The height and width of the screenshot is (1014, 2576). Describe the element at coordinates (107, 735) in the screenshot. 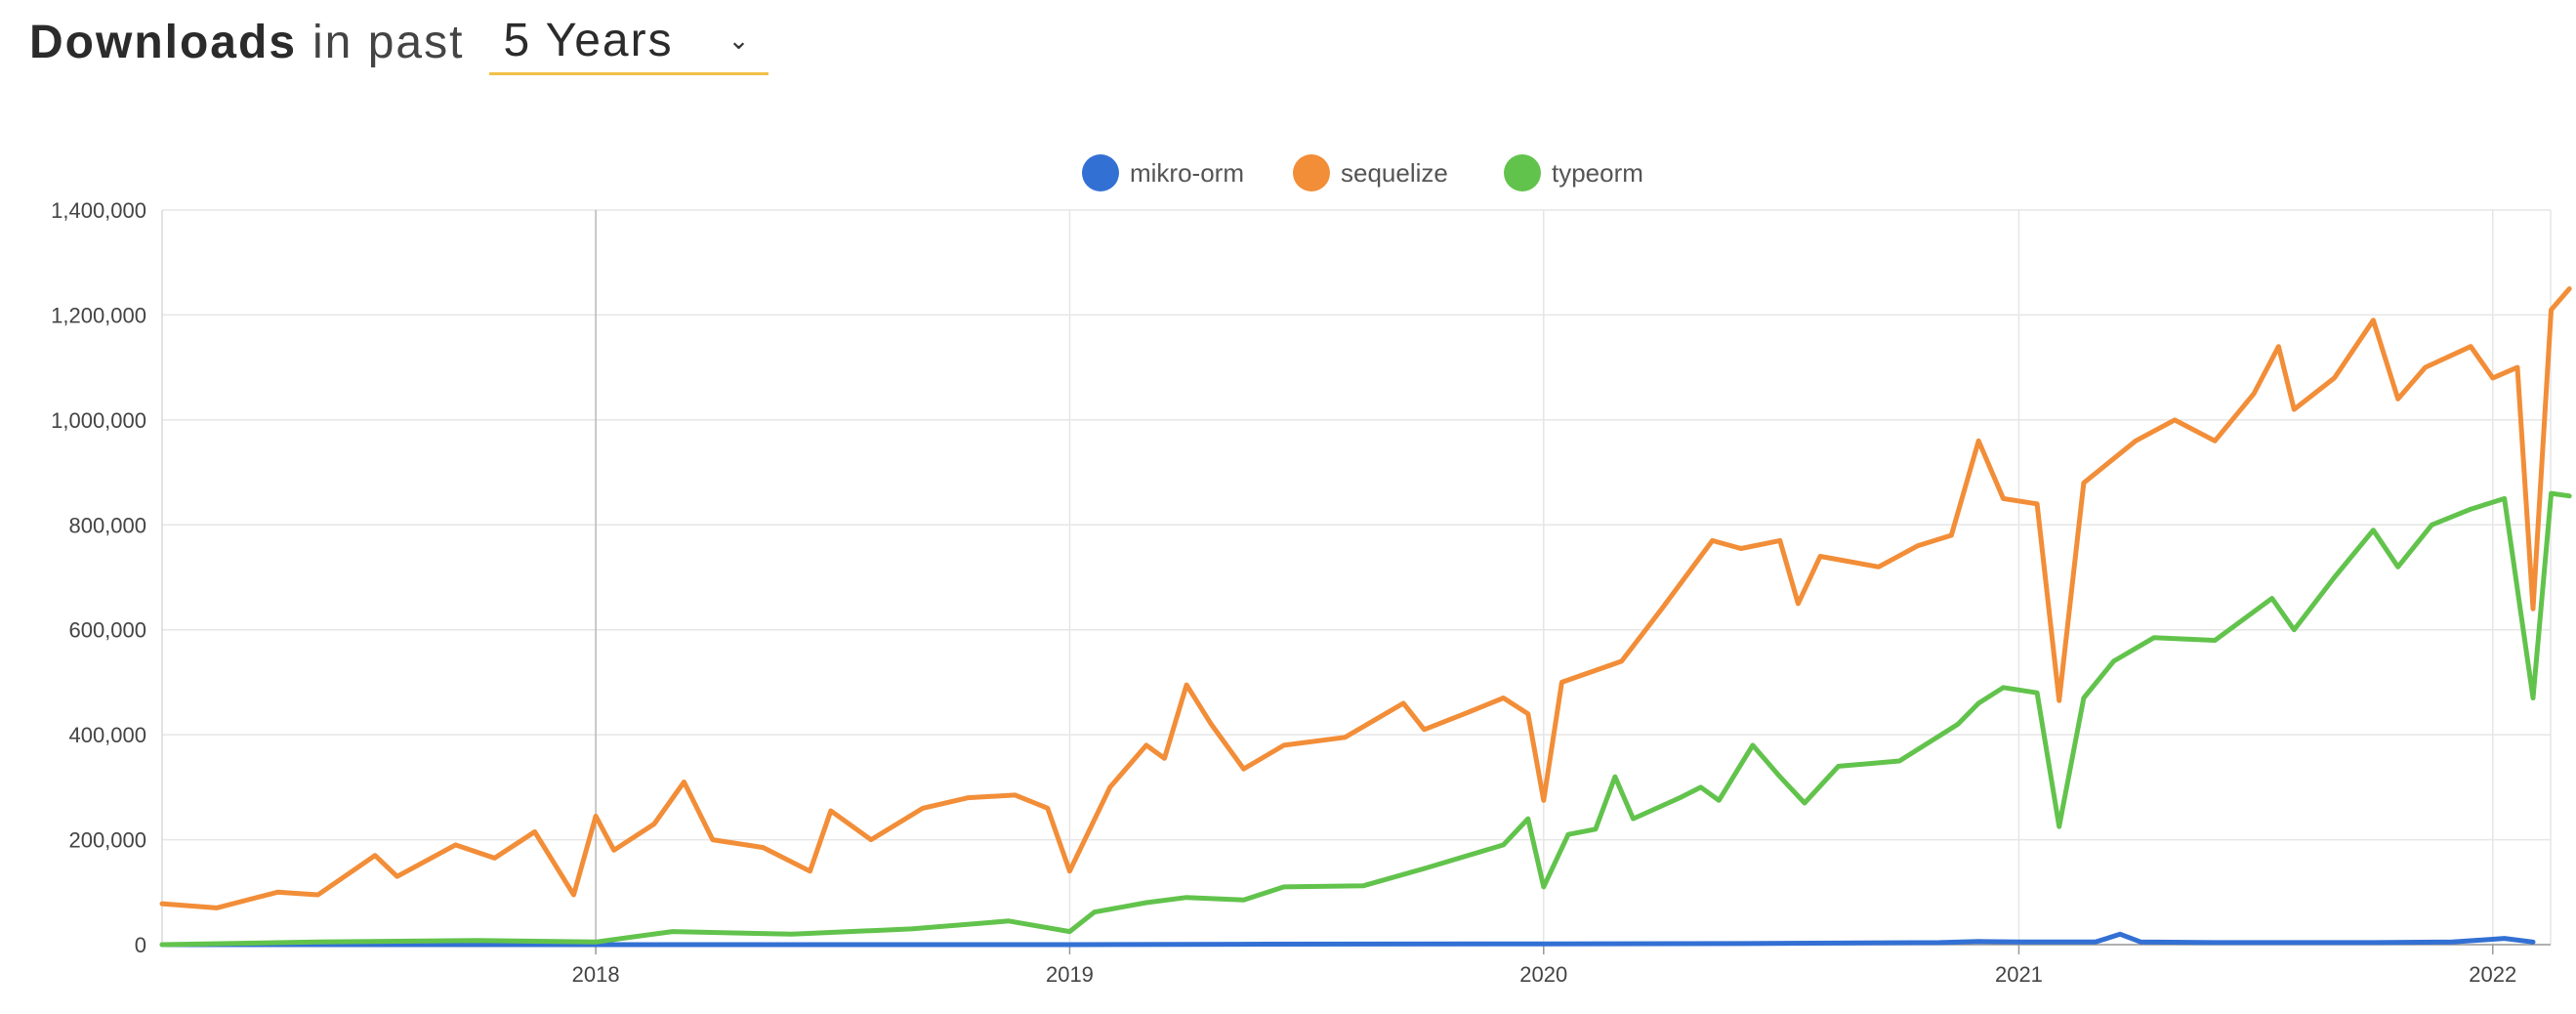

I see `y-tick-label: 400,000` at that location.